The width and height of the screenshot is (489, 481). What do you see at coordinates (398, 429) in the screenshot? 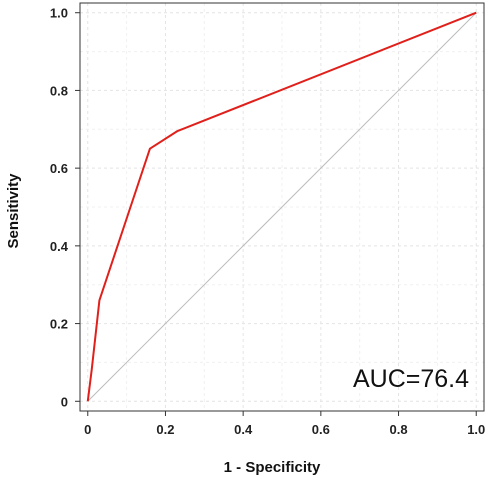
I see `x-tick-label: 0.8` at bounding box center [398, 429].